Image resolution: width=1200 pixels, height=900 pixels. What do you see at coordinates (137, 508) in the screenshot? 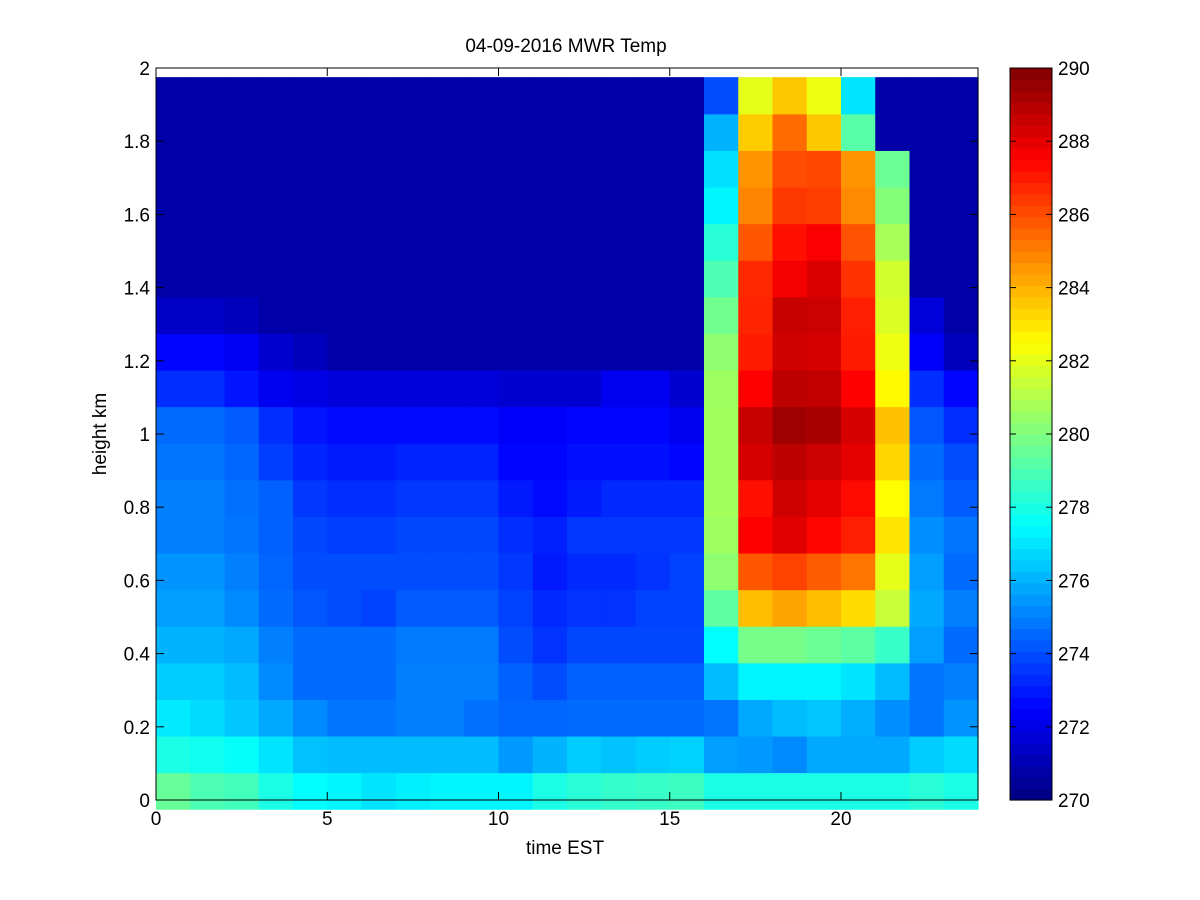
I see `y-tick-label: 0.8` at bounding box center [137, 508].